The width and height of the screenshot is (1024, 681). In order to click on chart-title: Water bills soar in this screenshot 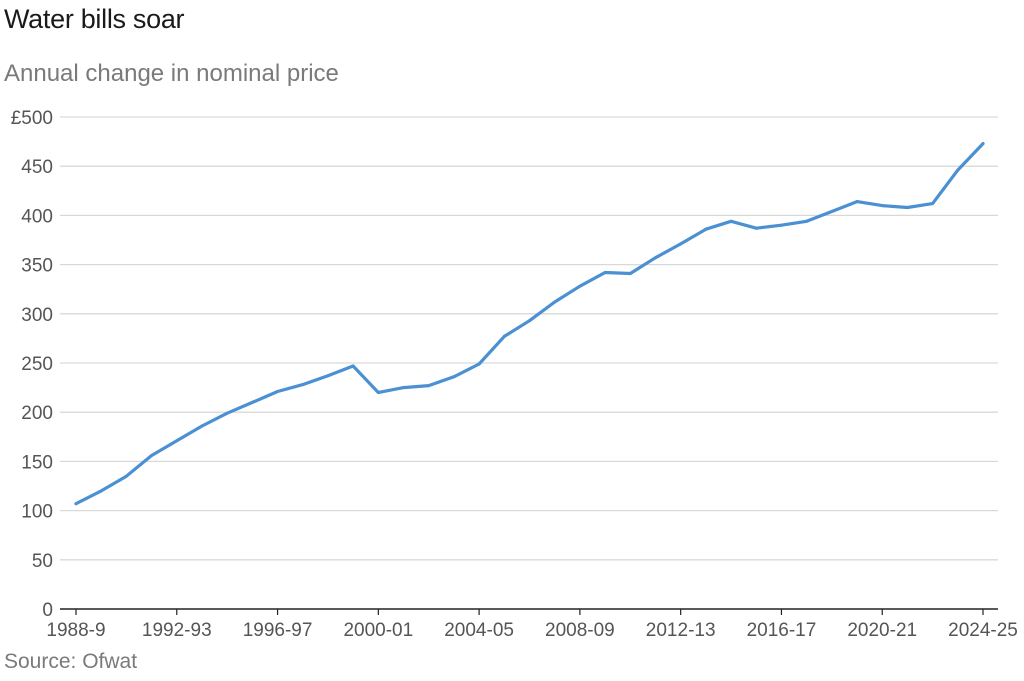, I will do `click(94, 19)`.